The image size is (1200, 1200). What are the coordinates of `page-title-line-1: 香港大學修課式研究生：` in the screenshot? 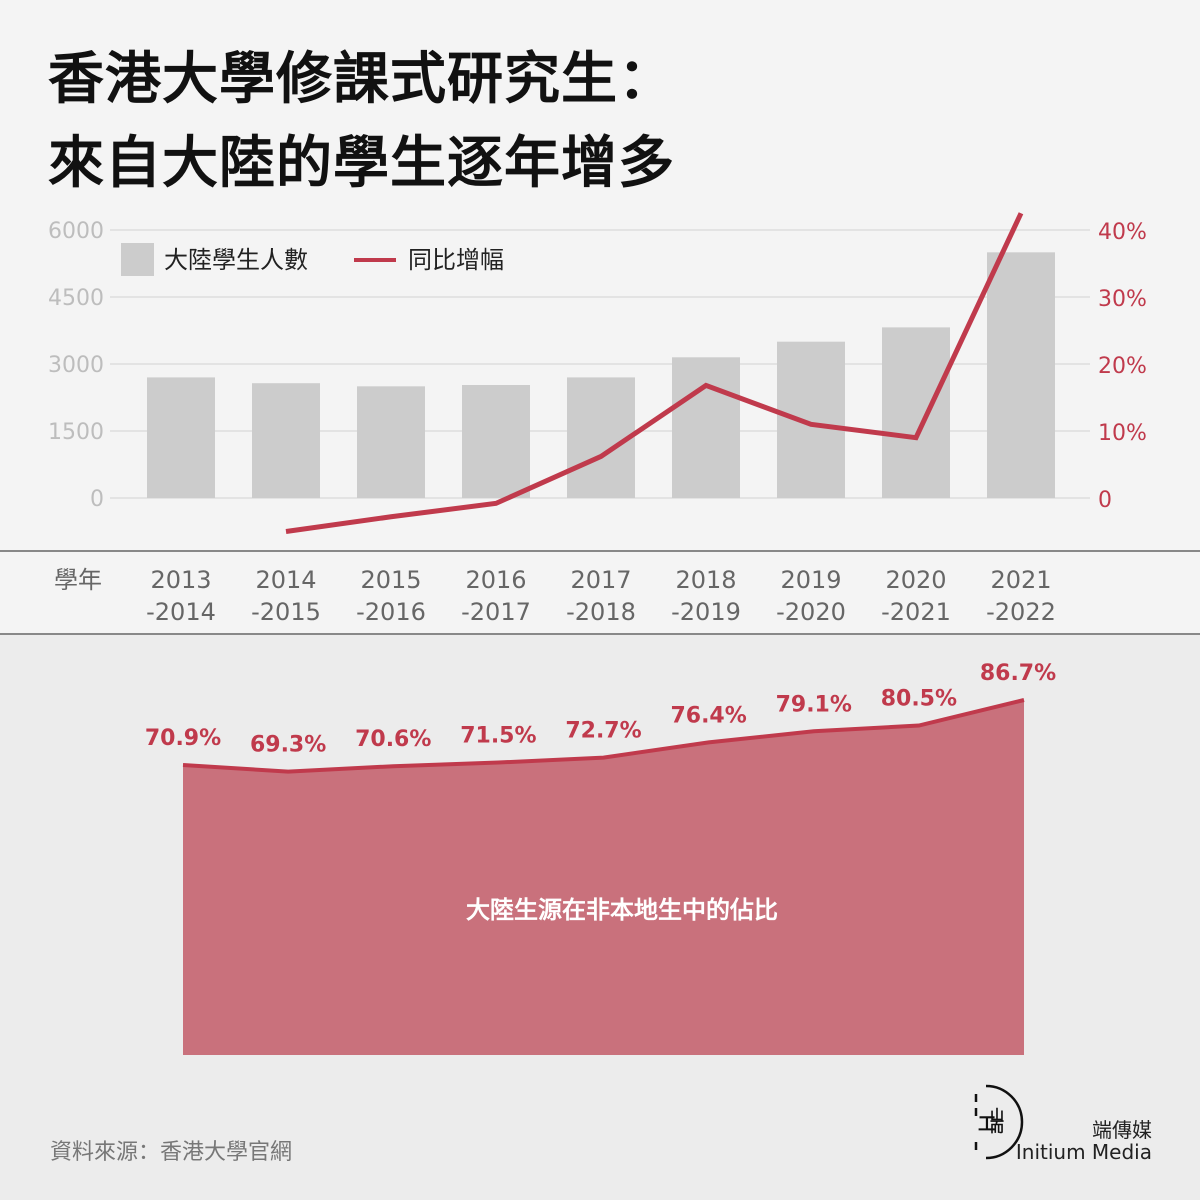 It's located at (361, 79).